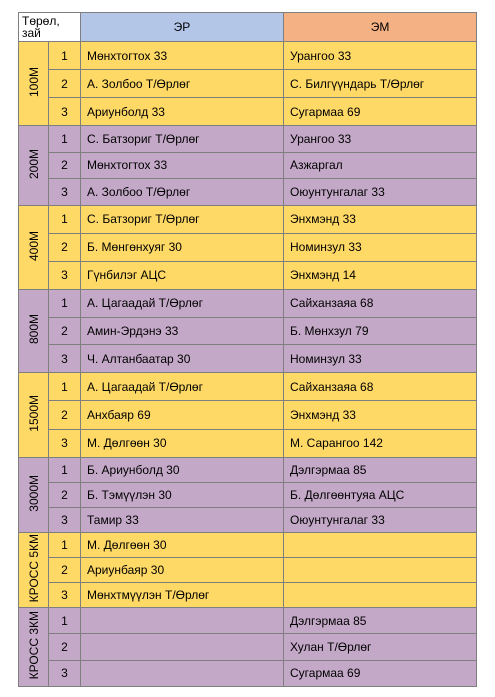 The height and width of the screenshot is (697, 495). I want to click on table-row: КРОСС 5КМ 1 М. Дөлгөөн 30, so click(247, 569).